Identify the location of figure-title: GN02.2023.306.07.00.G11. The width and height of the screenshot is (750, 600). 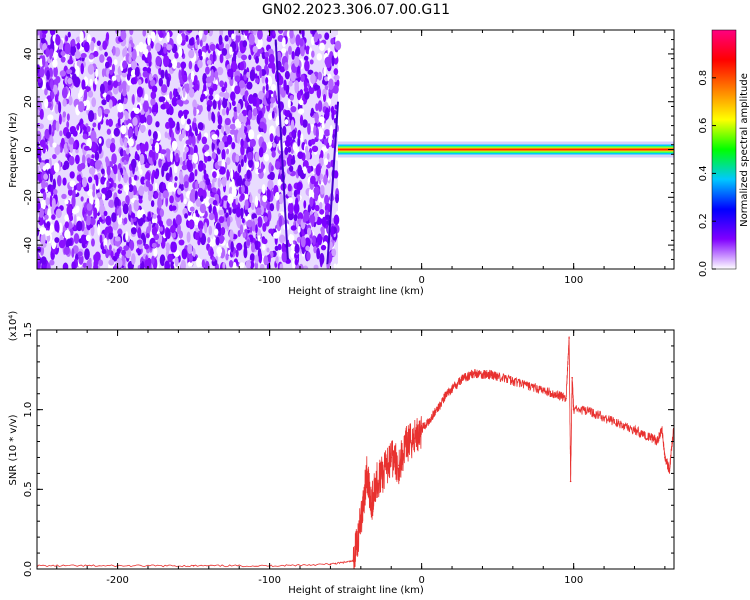
(356, 10).